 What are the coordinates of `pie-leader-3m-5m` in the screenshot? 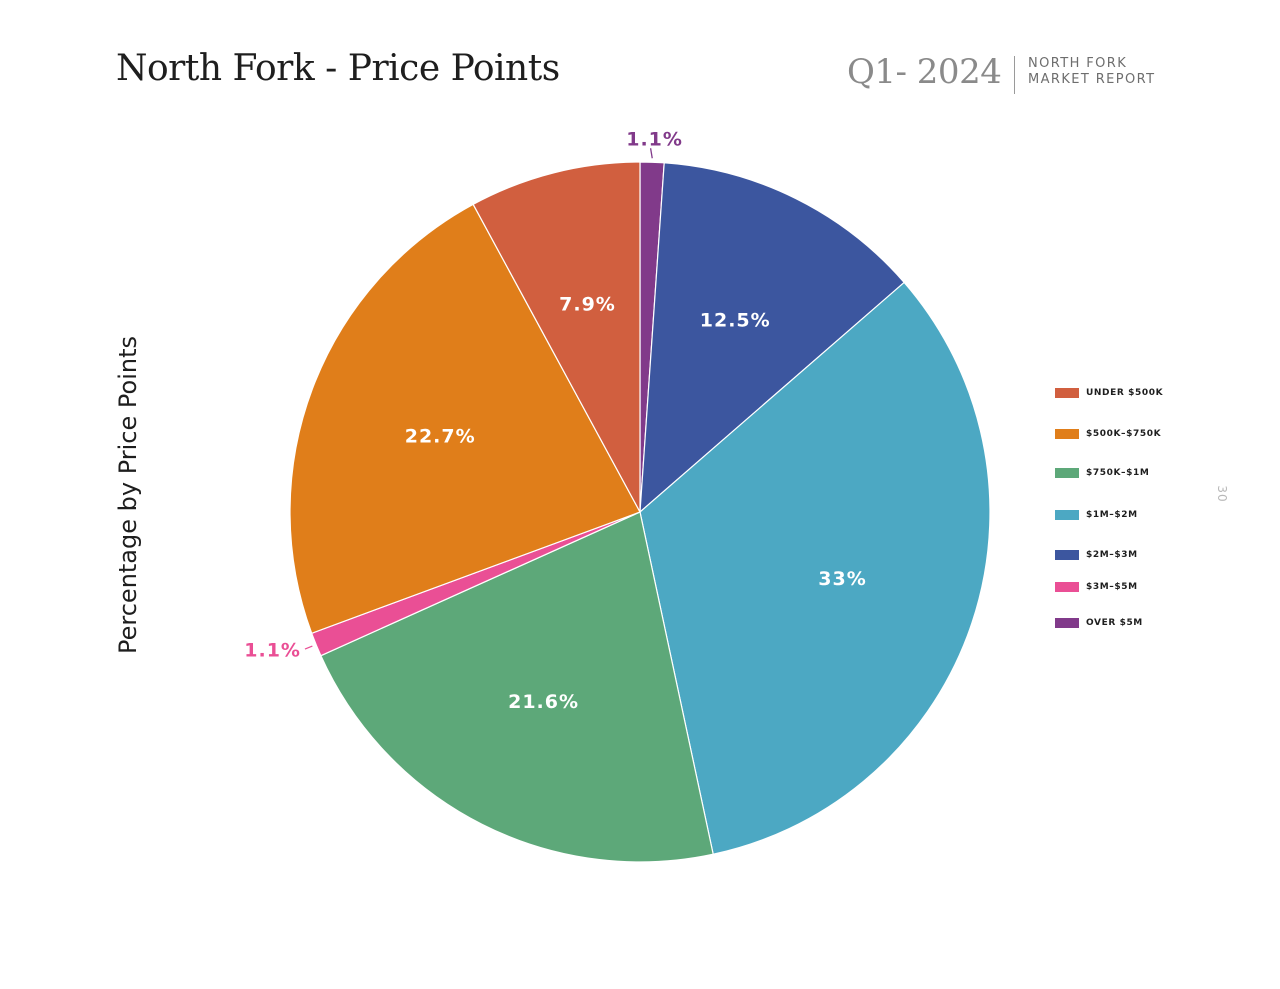 It's located at (308, 647).